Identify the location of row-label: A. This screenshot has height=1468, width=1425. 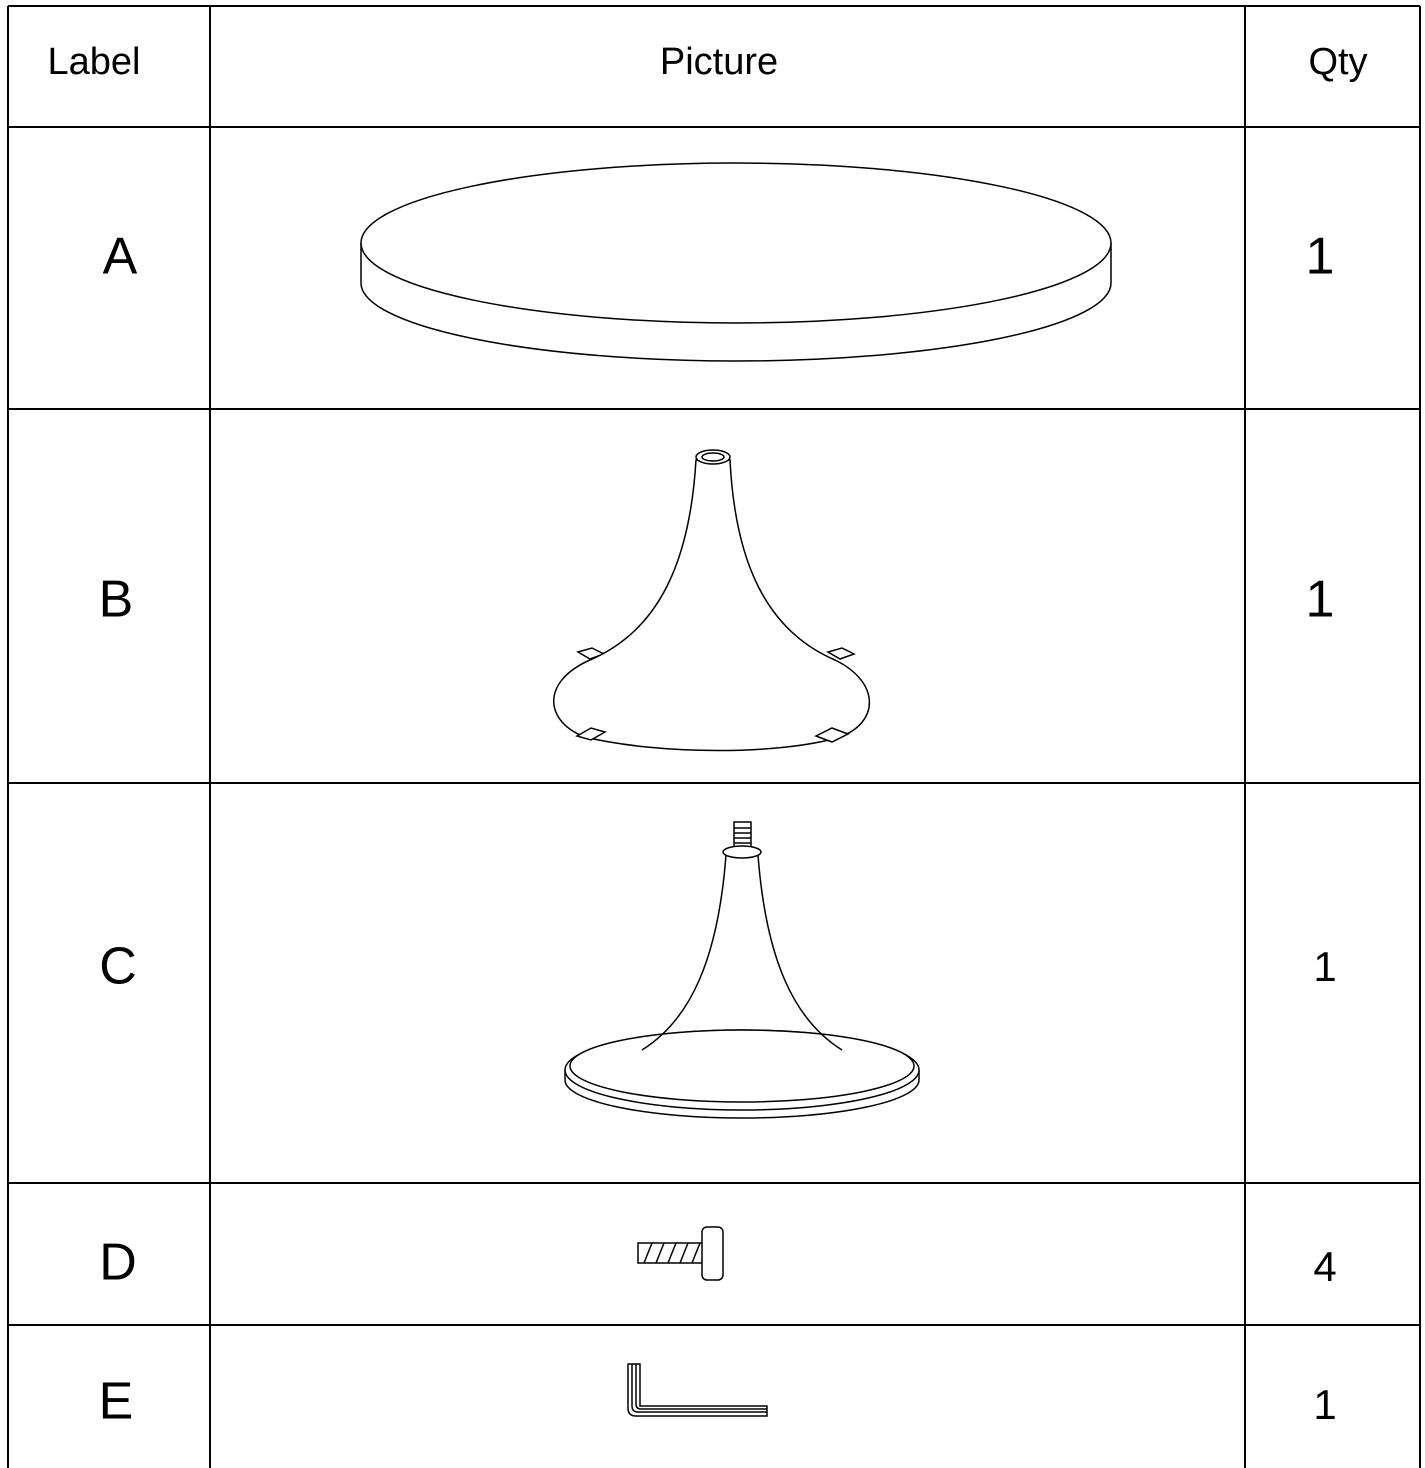
(120, 257).